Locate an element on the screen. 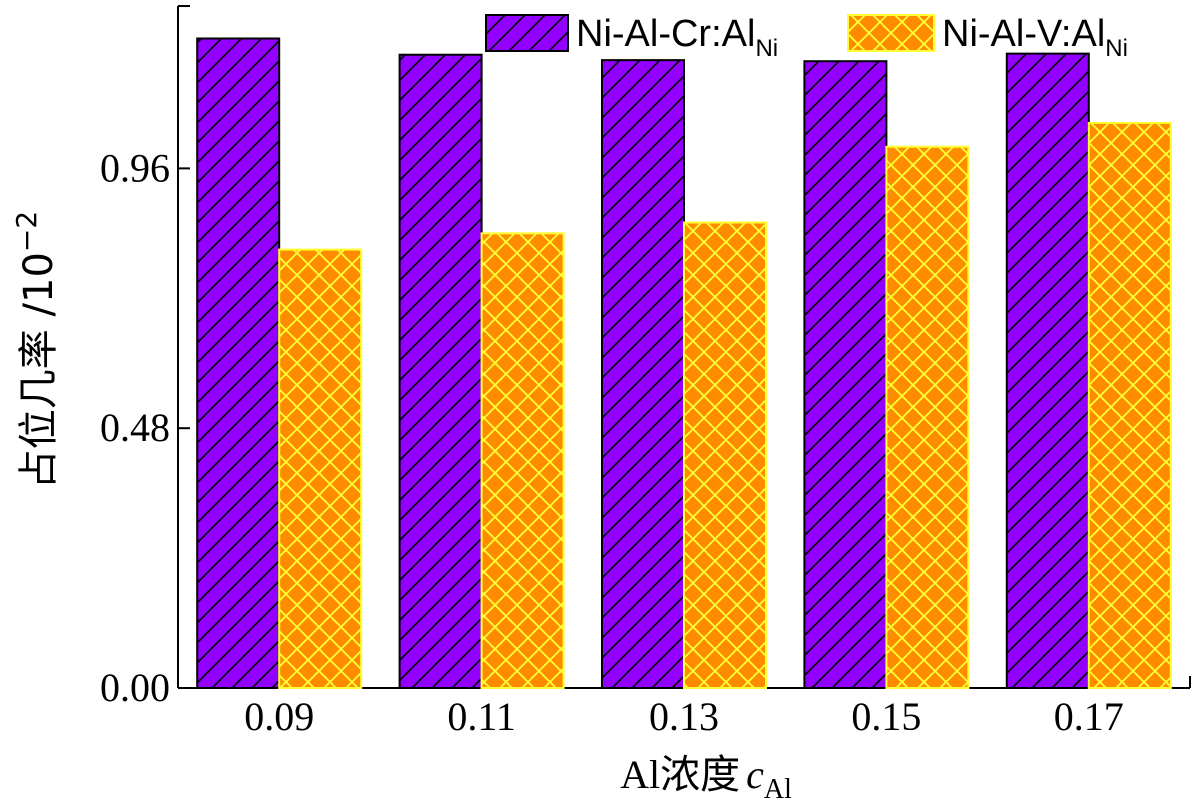  x-axis-title-var: c is located at coordinates (755, 774).